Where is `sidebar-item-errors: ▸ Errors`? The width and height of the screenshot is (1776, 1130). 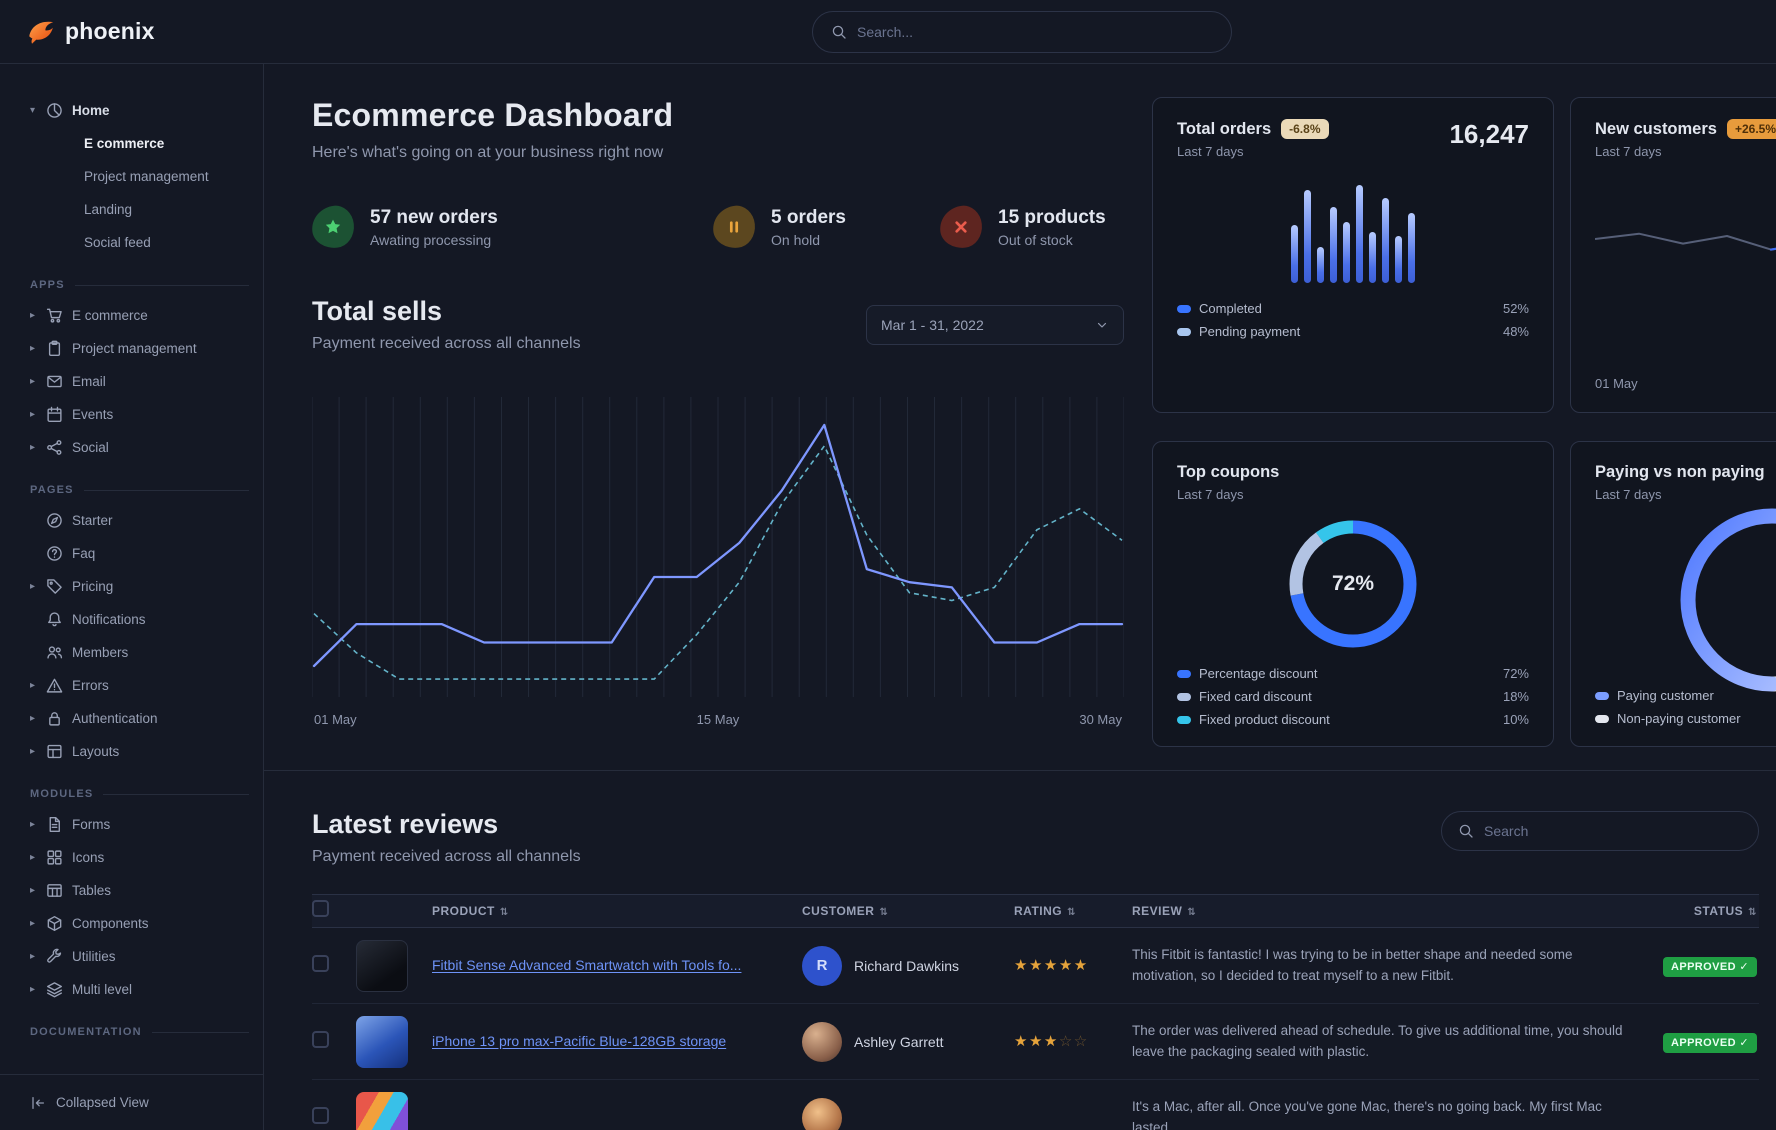
sidebar-item-errors: ▸ Errors is located at coordinates (131, 685).